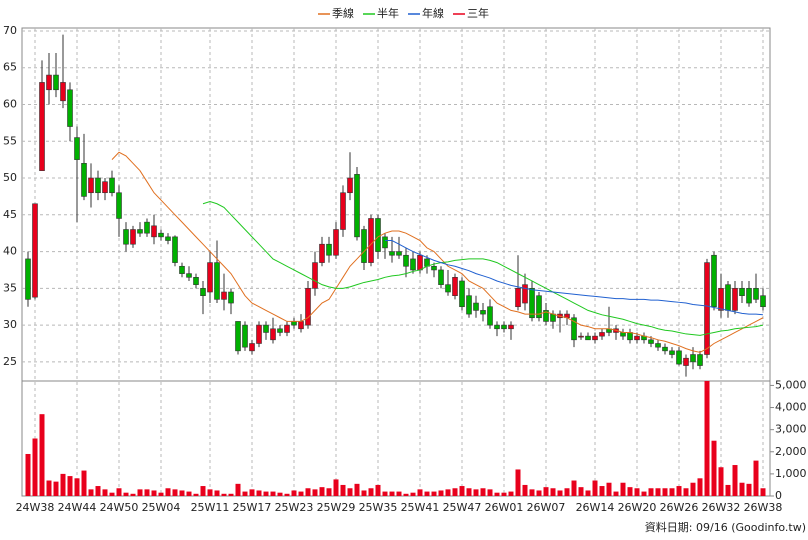 This screenshot has height=540, width=808. I want to click on x-tick-label: 25W29, so click(336, 507).